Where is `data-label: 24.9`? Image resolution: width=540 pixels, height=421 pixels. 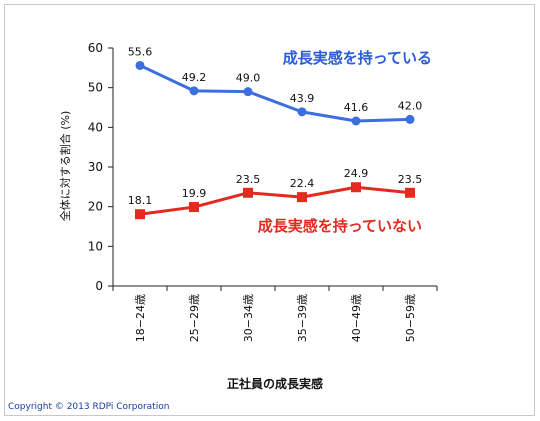 data-label: 24.9 is located at coordinates (356, 173).